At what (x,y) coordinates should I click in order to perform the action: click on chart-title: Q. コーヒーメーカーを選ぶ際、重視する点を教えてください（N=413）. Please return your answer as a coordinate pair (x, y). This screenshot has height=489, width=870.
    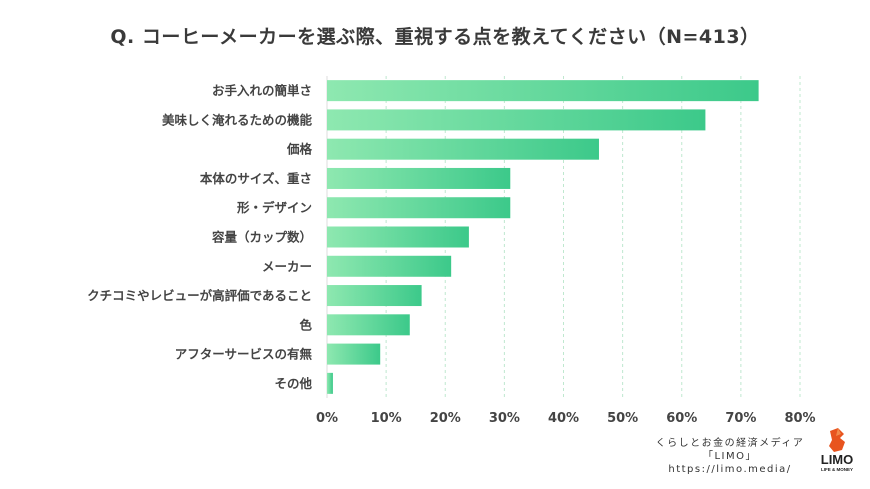
    Looking at the image, I should click on (435, 37).